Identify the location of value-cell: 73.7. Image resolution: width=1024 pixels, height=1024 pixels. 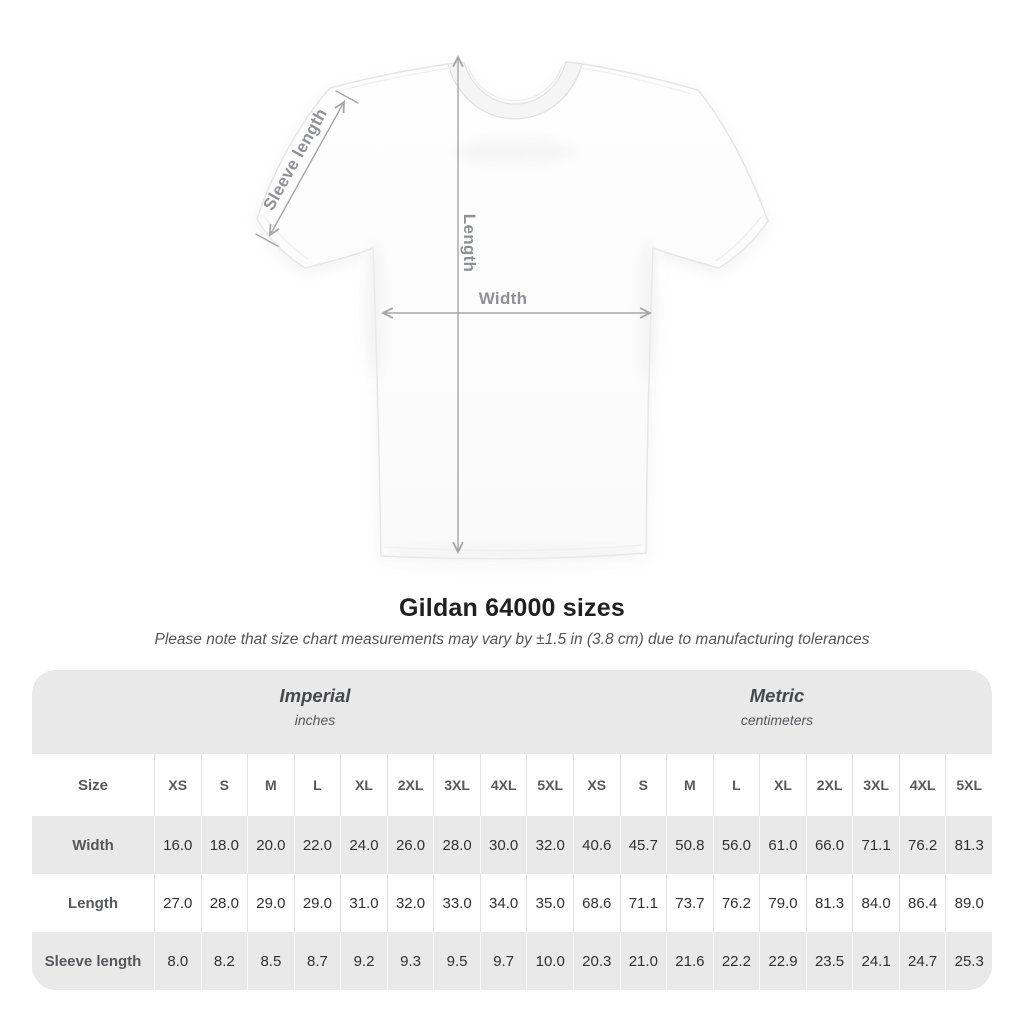
(689, 903).